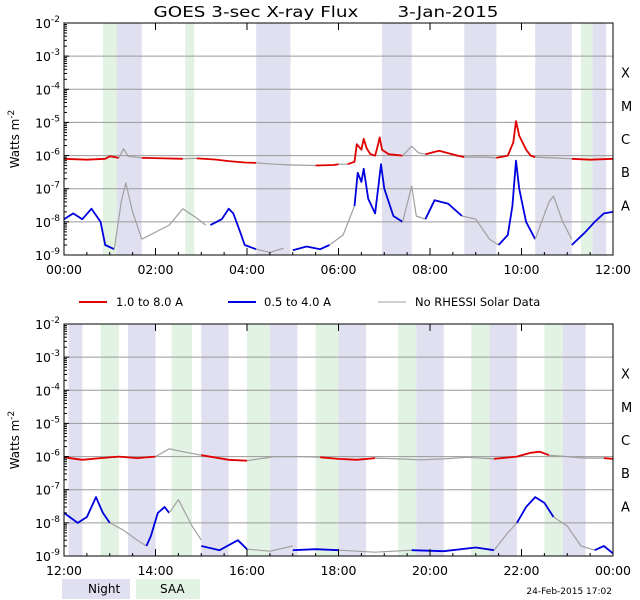  What do you see at coordinates (47, 255) in the screenshot?
I see `y-tick-label: 10⁻⁹` at bounding box center [47, 255].